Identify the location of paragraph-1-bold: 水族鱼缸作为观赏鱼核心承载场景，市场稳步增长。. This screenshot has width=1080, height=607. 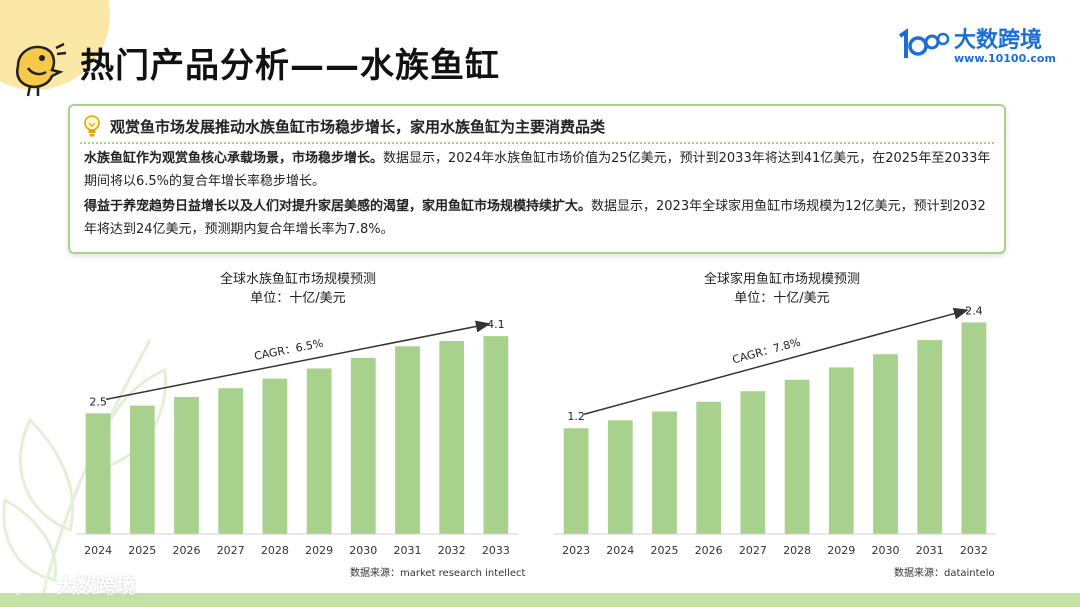
(234, 158).